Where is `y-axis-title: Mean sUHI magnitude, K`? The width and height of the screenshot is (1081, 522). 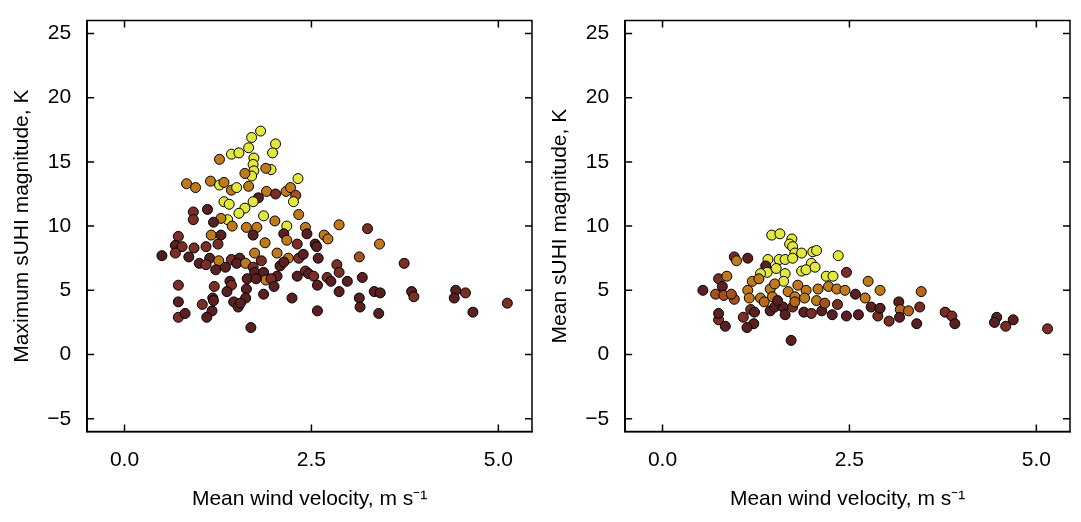 y-axis-title: Mean sUHI magnitude, K is located at coordinates (559, 226).